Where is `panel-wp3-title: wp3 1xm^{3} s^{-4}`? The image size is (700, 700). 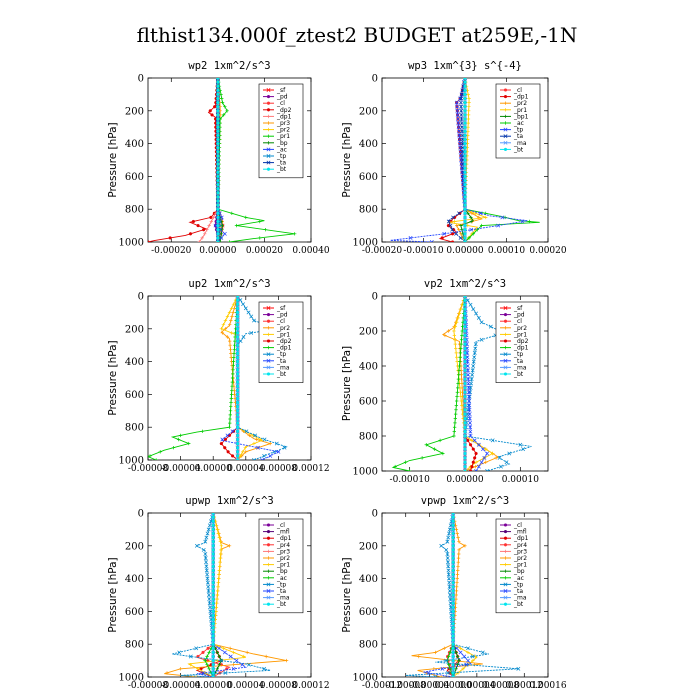 panel-wp3-title: wp3 1xm^{3} s^{-4} is located at coordinates (465, 66).